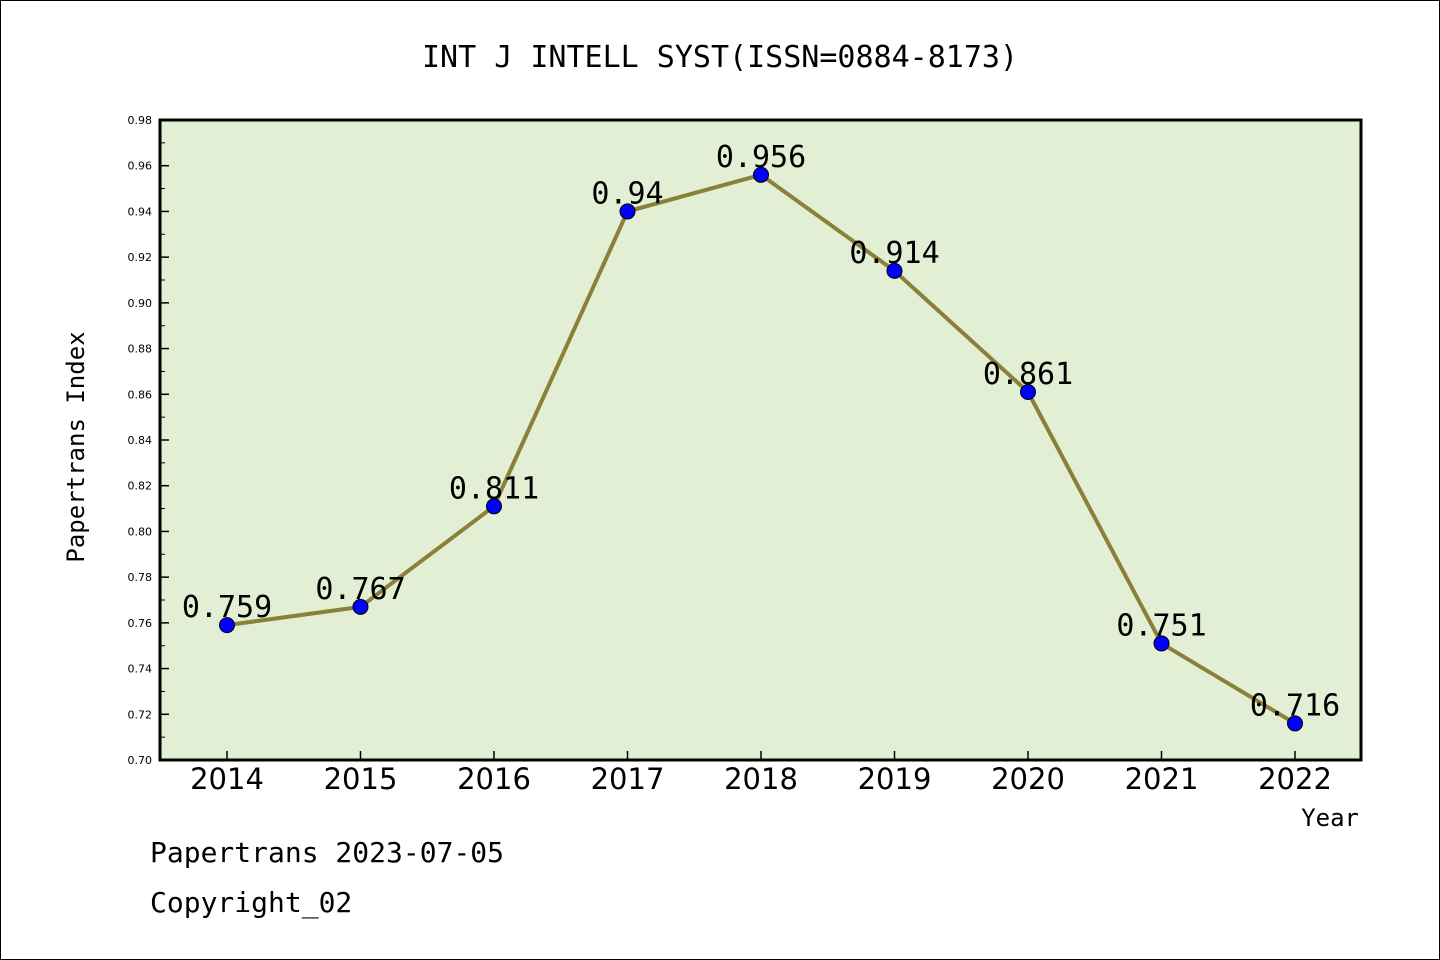 This screenshot has width=1440, height=960. What do you see at coordinates (1162, 779) in the screenshot?
I see `x-tick-label: 2021` at bounding box center [1162, 779].